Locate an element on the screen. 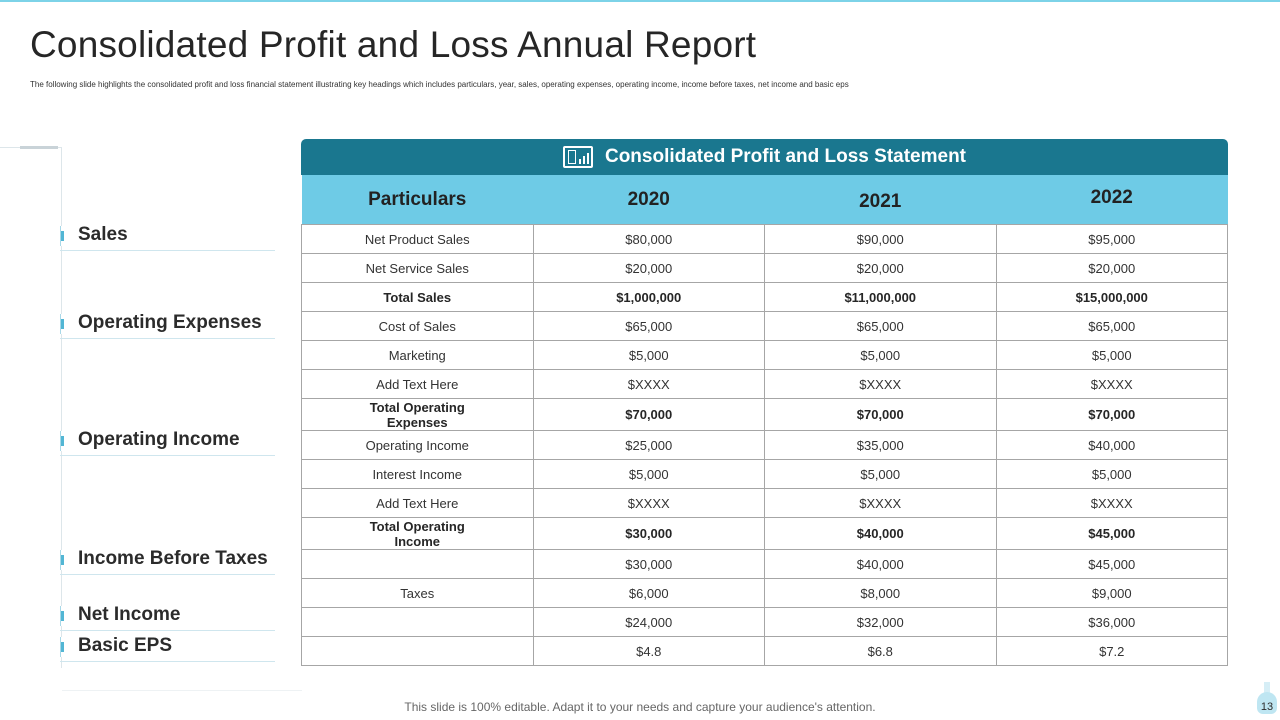 The height and width of the screenshot is (720, 1280). value-cell: $24,000 is located at coordinates (648, 622).